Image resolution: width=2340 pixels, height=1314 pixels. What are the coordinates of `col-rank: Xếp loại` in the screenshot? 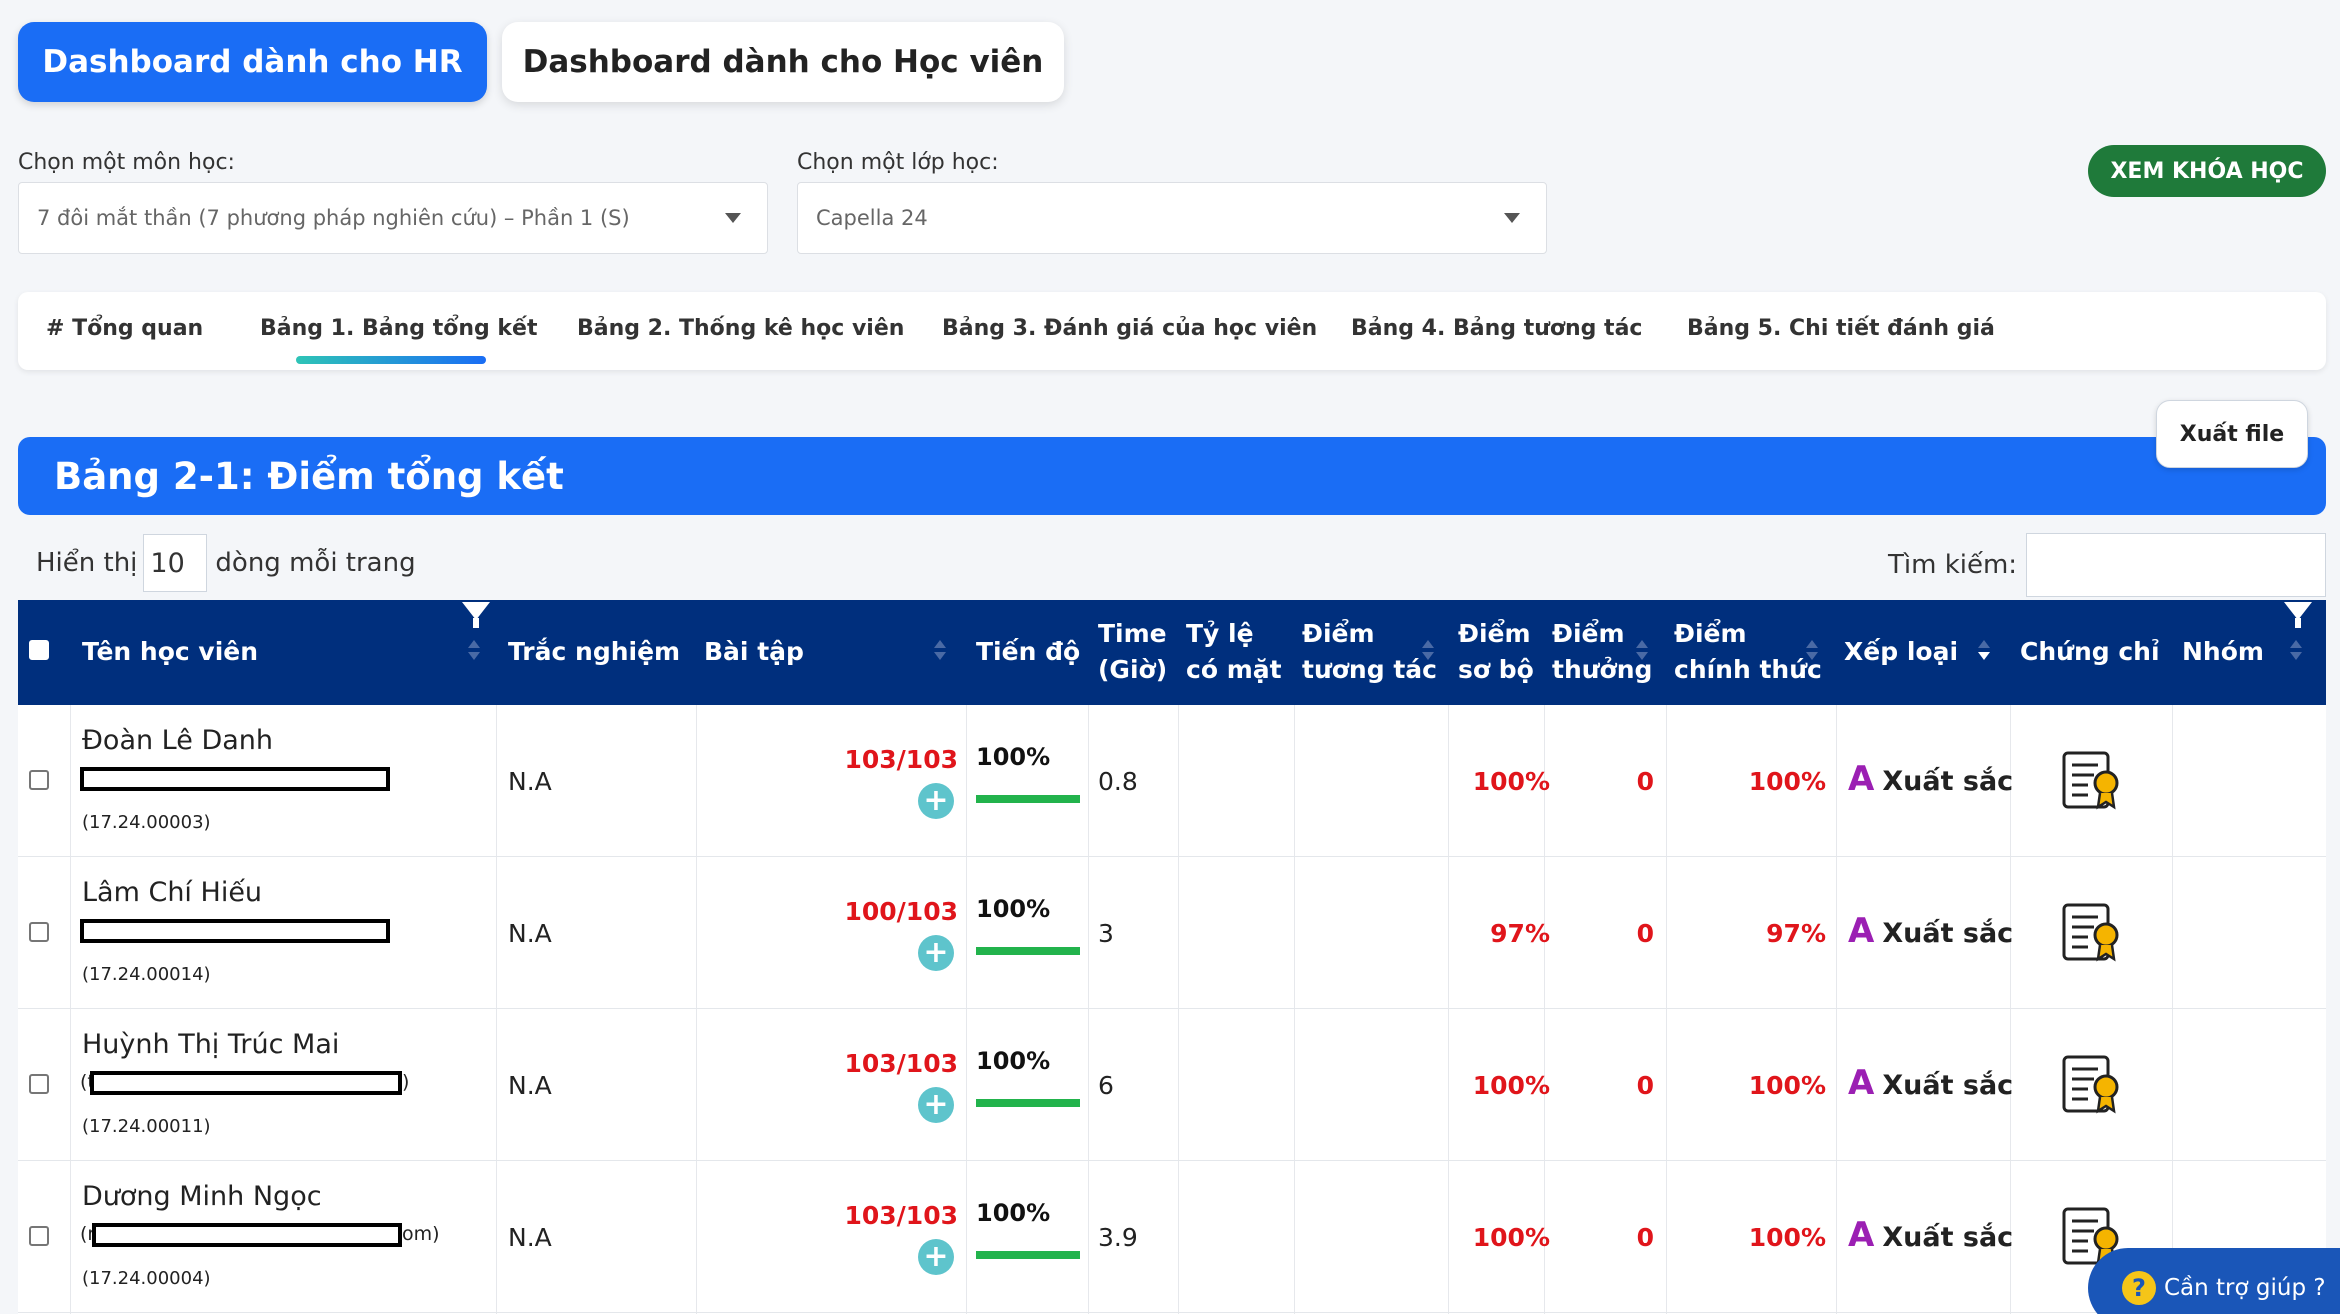 It's located at (1901, 651).